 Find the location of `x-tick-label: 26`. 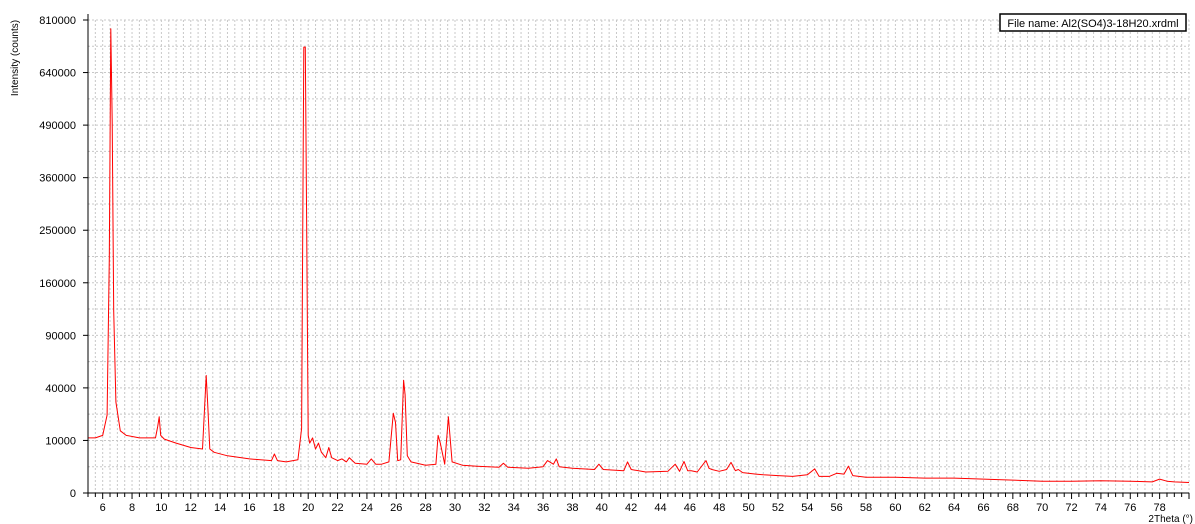

x-tick-label: 26 is located at coordinates (396, 508).